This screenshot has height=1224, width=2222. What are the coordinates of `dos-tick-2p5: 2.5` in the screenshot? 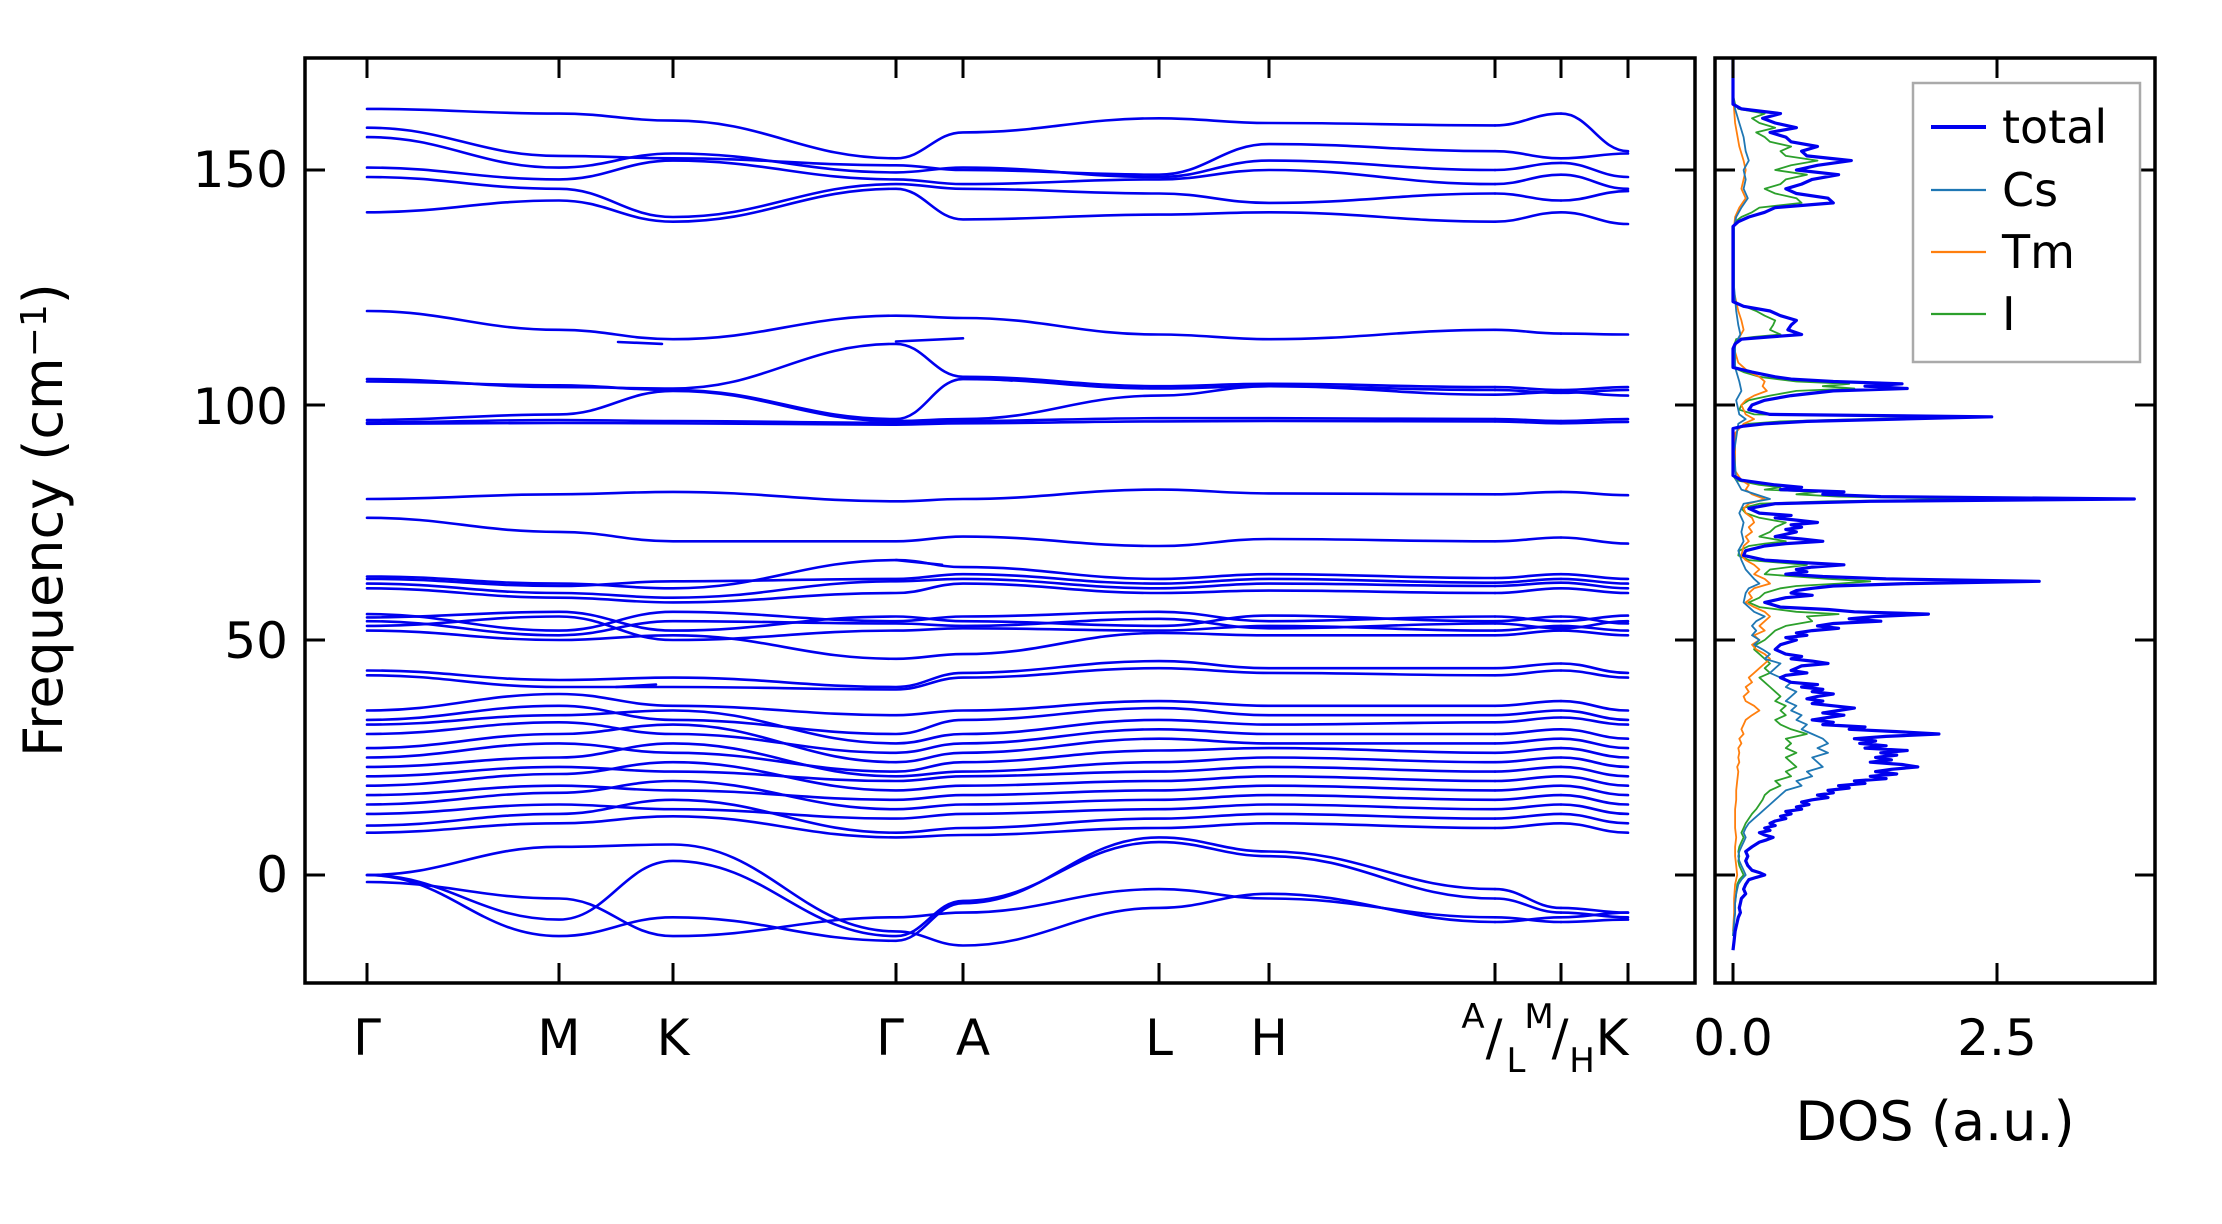 It's located at (1997, 1038).